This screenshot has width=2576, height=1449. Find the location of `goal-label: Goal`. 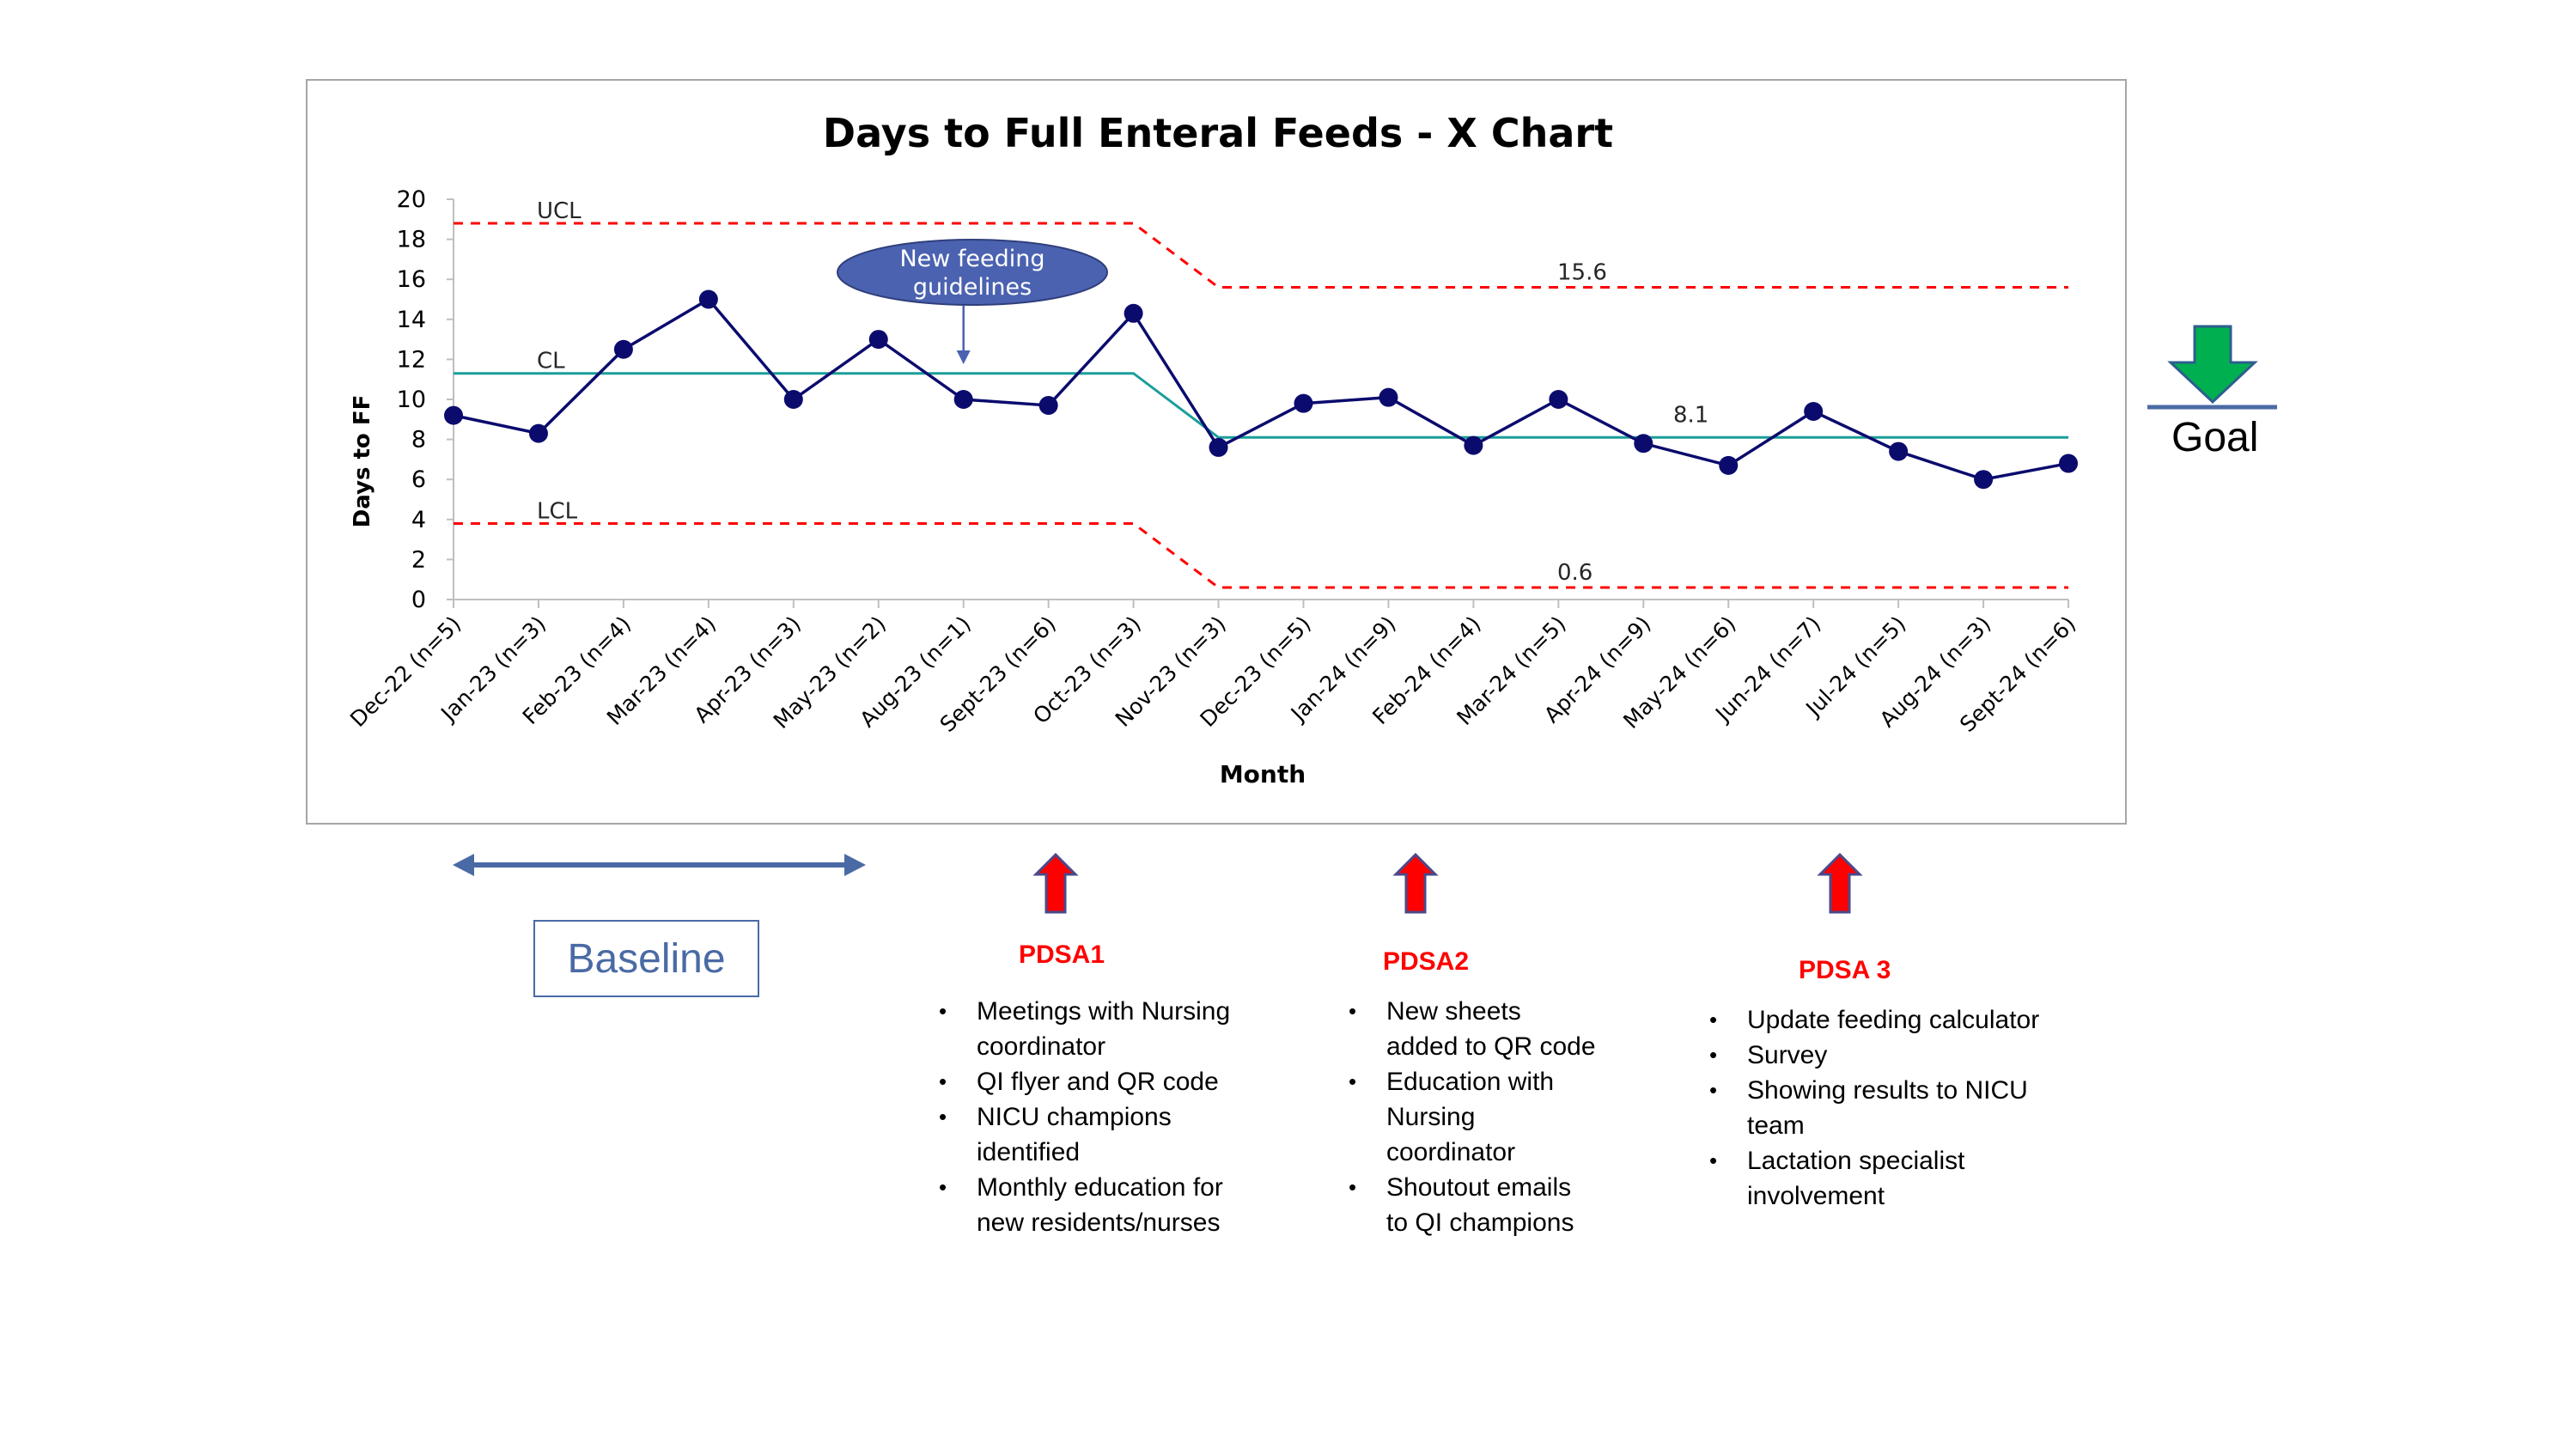

goal-label: Goal is located at coordinates (2215, 437).